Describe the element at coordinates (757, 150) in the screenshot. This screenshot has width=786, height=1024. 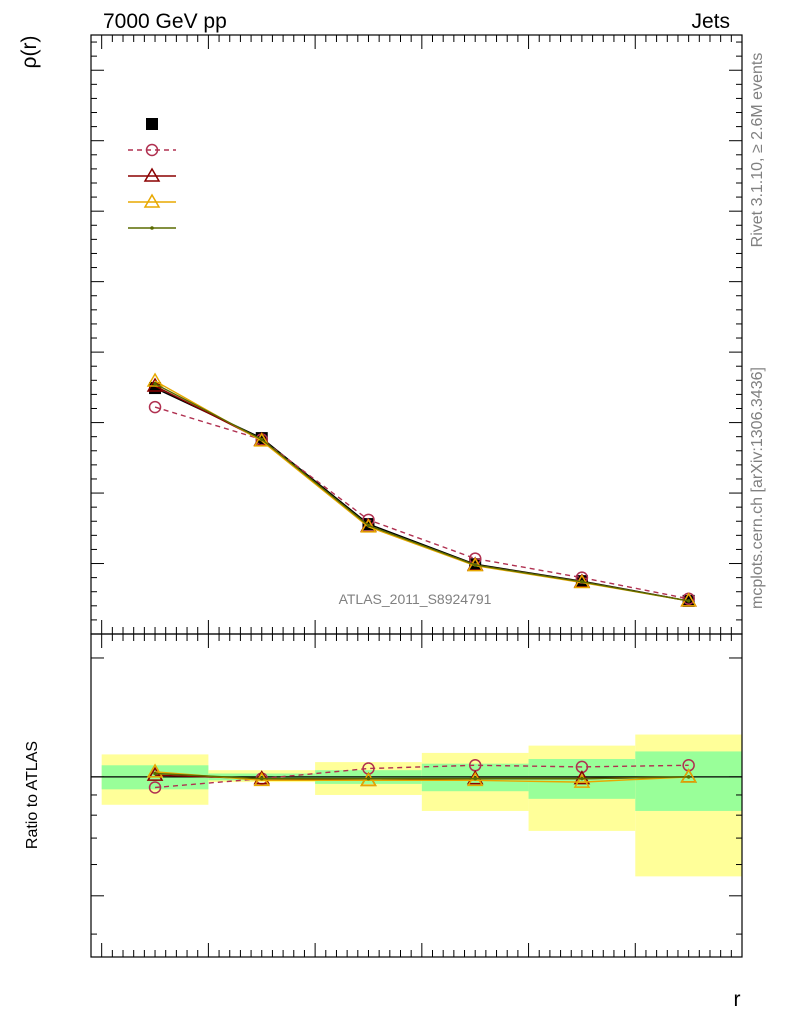
I see `rivet-side-label: Rivet 3.1.10, ≥ 2.6M events` at that location.